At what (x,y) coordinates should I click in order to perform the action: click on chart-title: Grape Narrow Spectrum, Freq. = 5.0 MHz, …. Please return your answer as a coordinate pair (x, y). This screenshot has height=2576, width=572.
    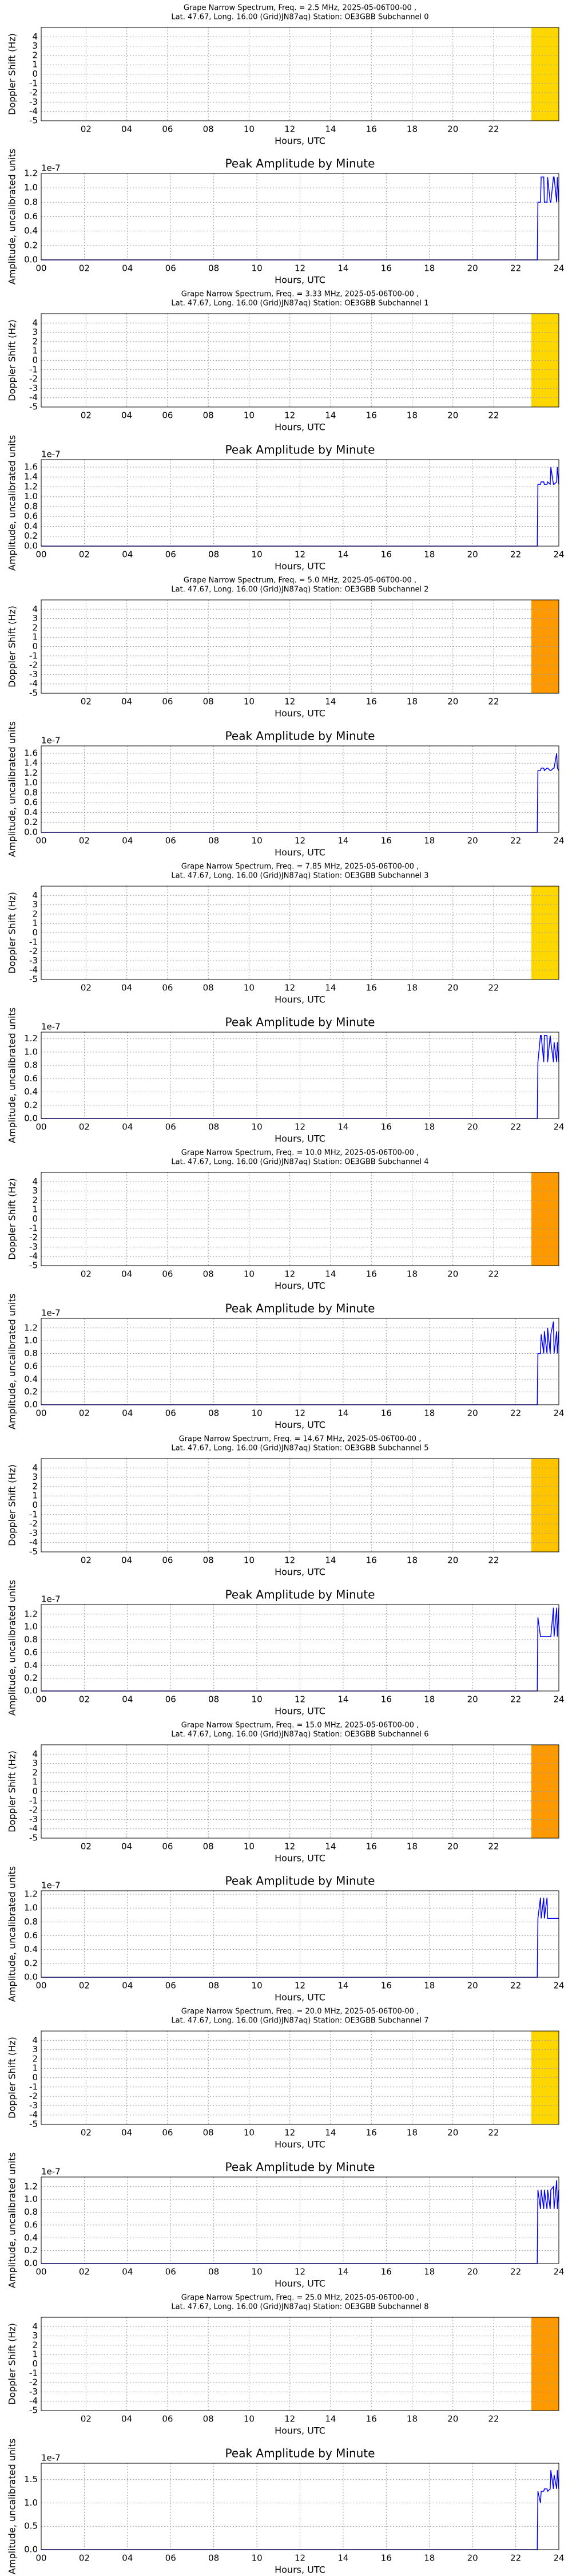
    Looking at the image, I should click on (300, 580).